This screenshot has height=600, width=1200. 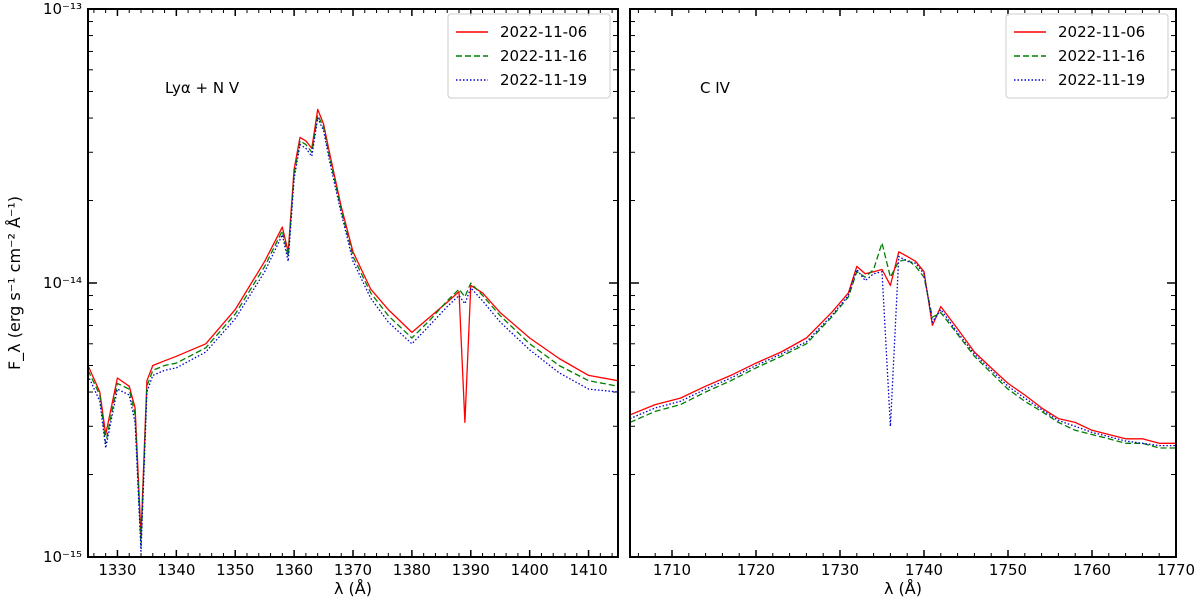 What do you see at coordinates (15, 283) in the screenshot?
I see `y-axis-label: F_λ (erg s⁻¹ cm⁻² Å⁻¹)` at bounding box center [15, 283].